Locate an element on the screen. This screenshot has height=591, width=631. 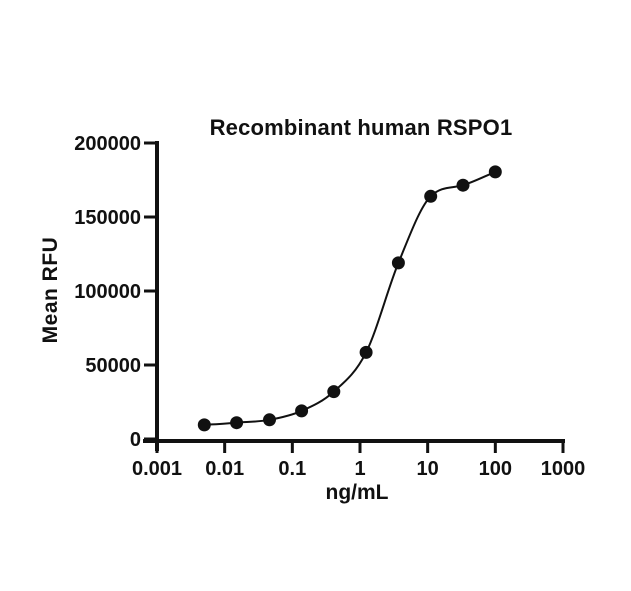
x-tick-label: 0.01 is located at coordinates (224, 469).